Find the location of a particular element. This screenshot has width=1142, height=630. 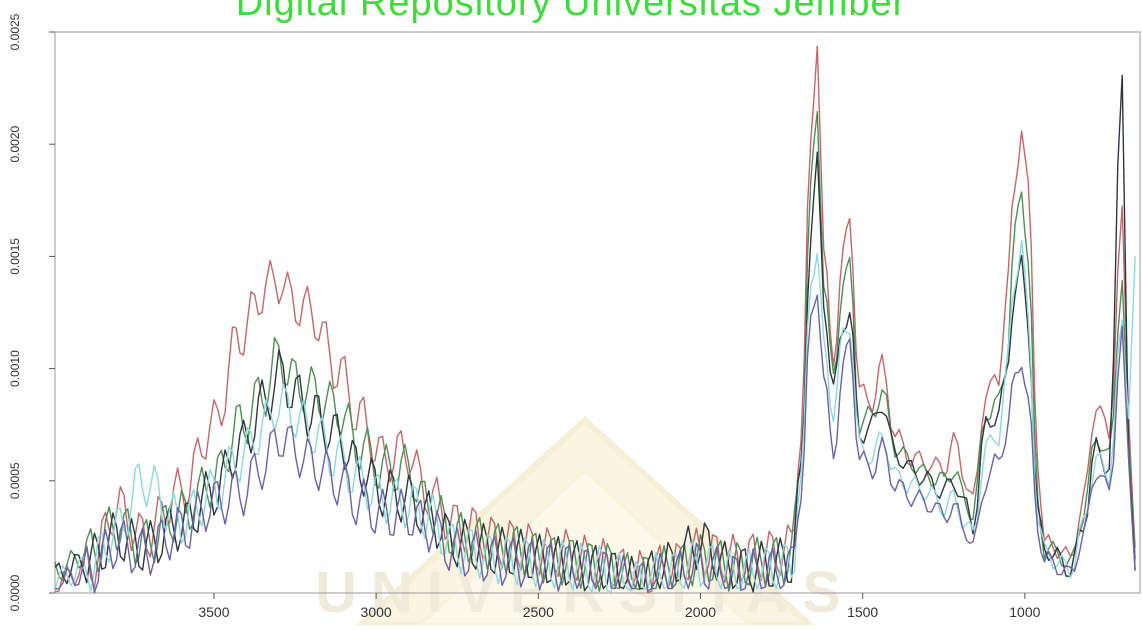

y-tick-label: 0.0005 is located at coordinates (15, 480).